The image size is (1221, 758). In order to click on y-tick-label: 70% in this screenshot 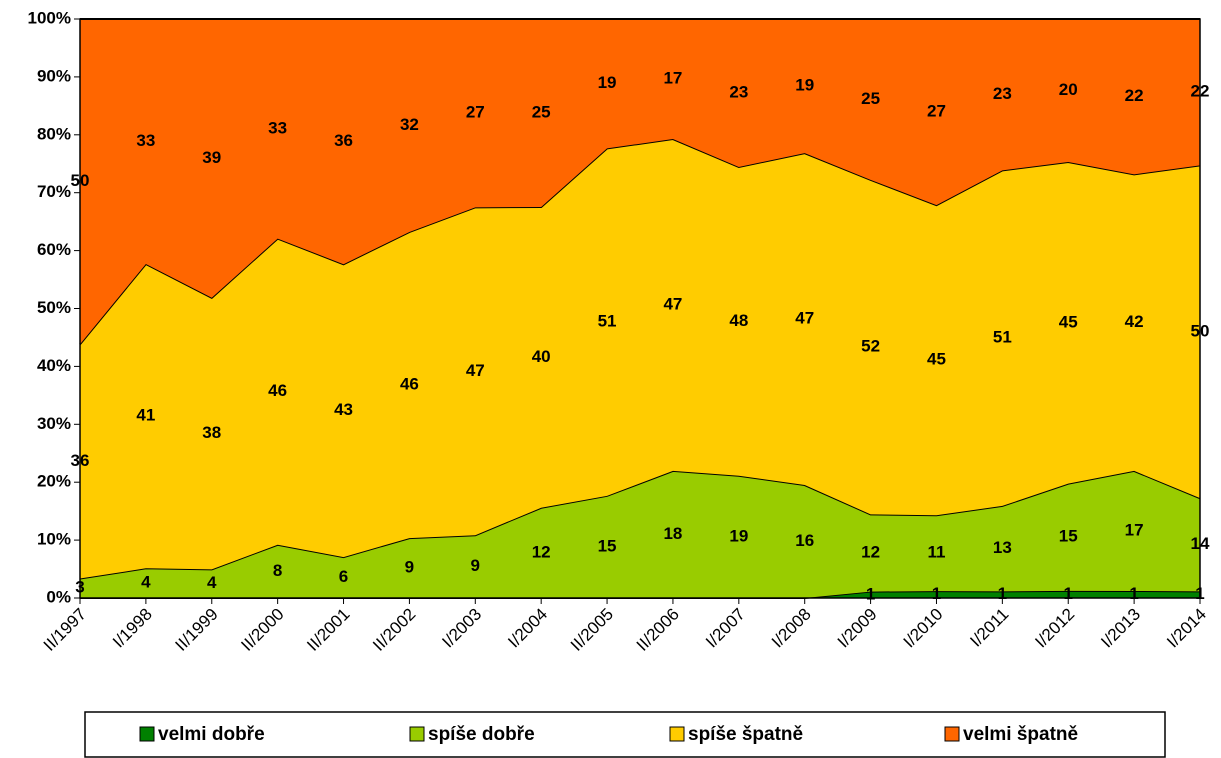, I will do `click(54, 191)`.